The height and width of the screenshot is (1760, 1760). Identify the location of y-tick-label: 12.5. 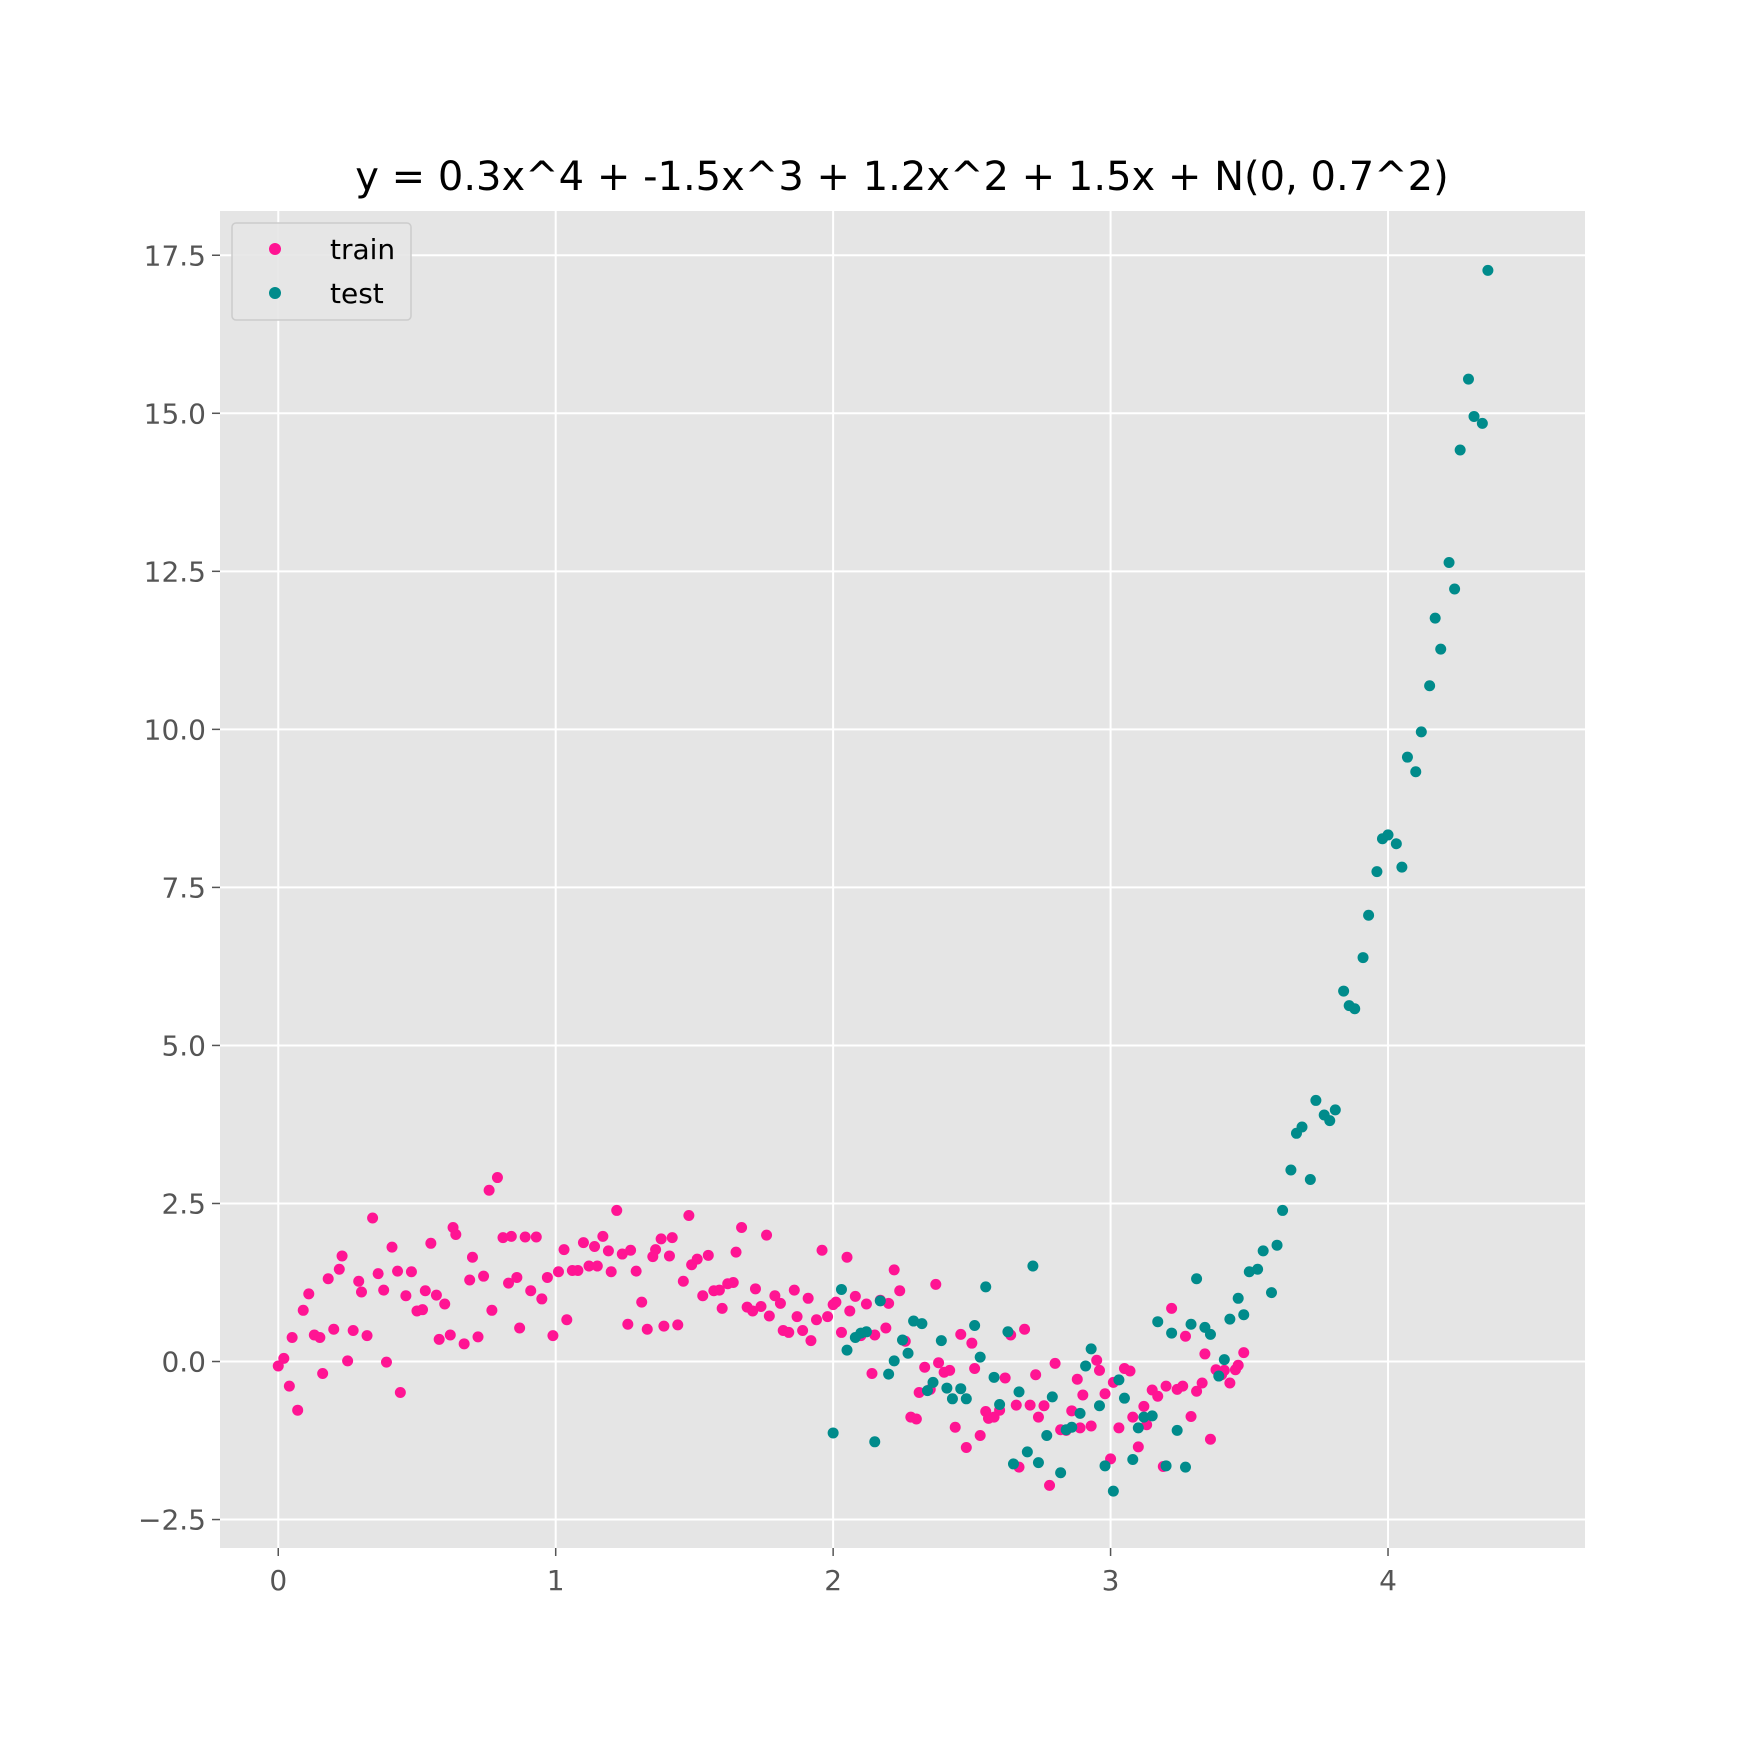
(175, 571).